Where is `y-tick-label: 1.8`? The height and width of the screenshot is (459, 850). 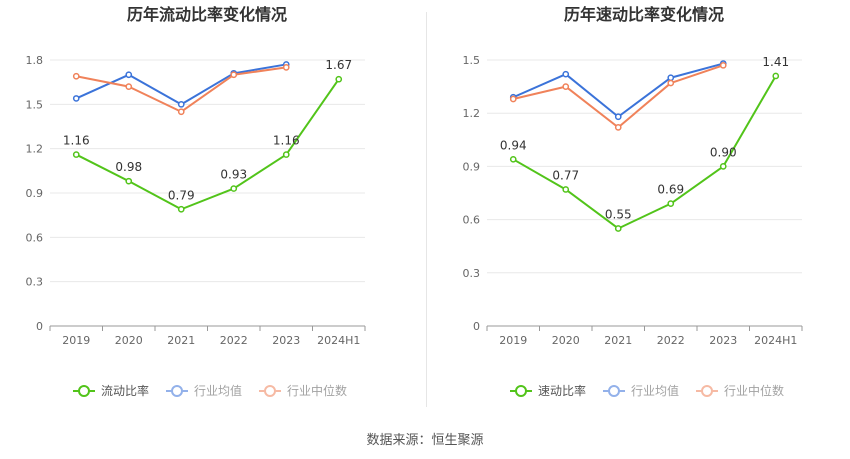
y-tick-label: 1.8 is located at coordinates (35, 60).